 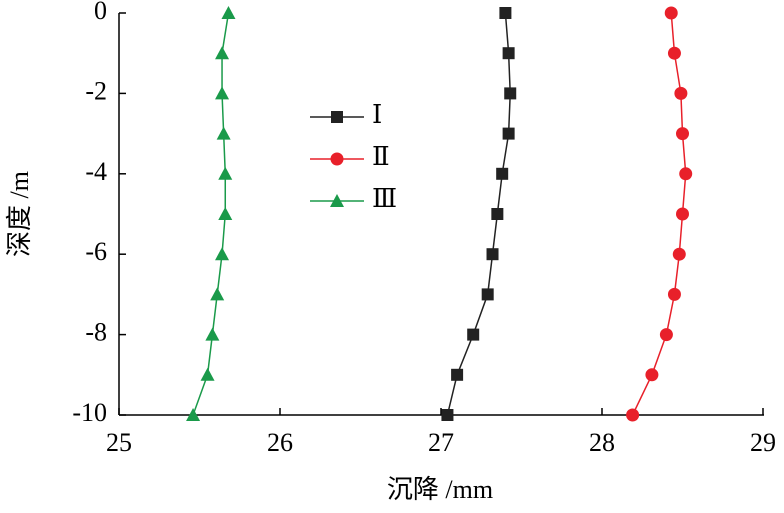 I want to click on legend-label: Ⅰ, so click(x=377, y=114).